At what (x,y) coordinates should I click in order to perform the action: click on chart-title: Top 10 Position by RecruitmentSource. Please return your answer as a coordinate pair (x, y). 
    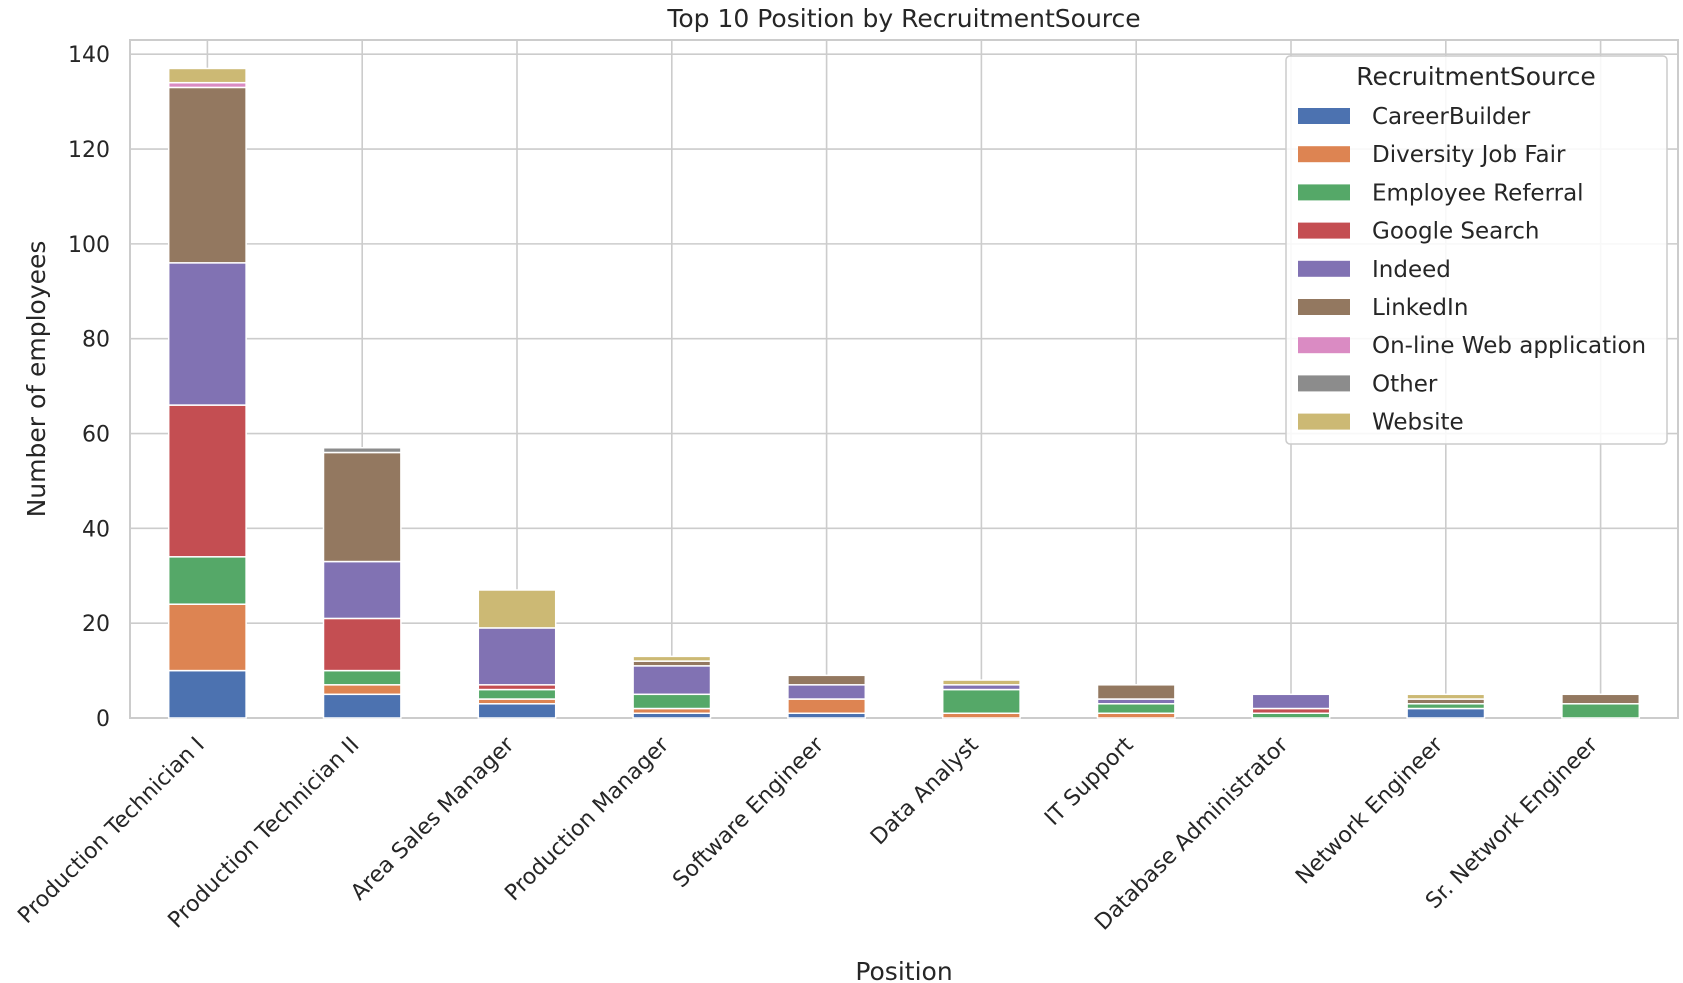
    Looking at the image, I should click on (903, 18).